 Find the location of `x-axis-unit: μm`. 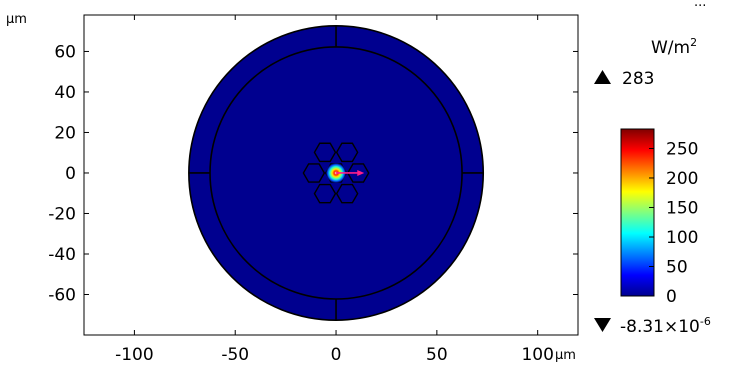

x-axis-unit: μm is located at coordinates (565, 355).